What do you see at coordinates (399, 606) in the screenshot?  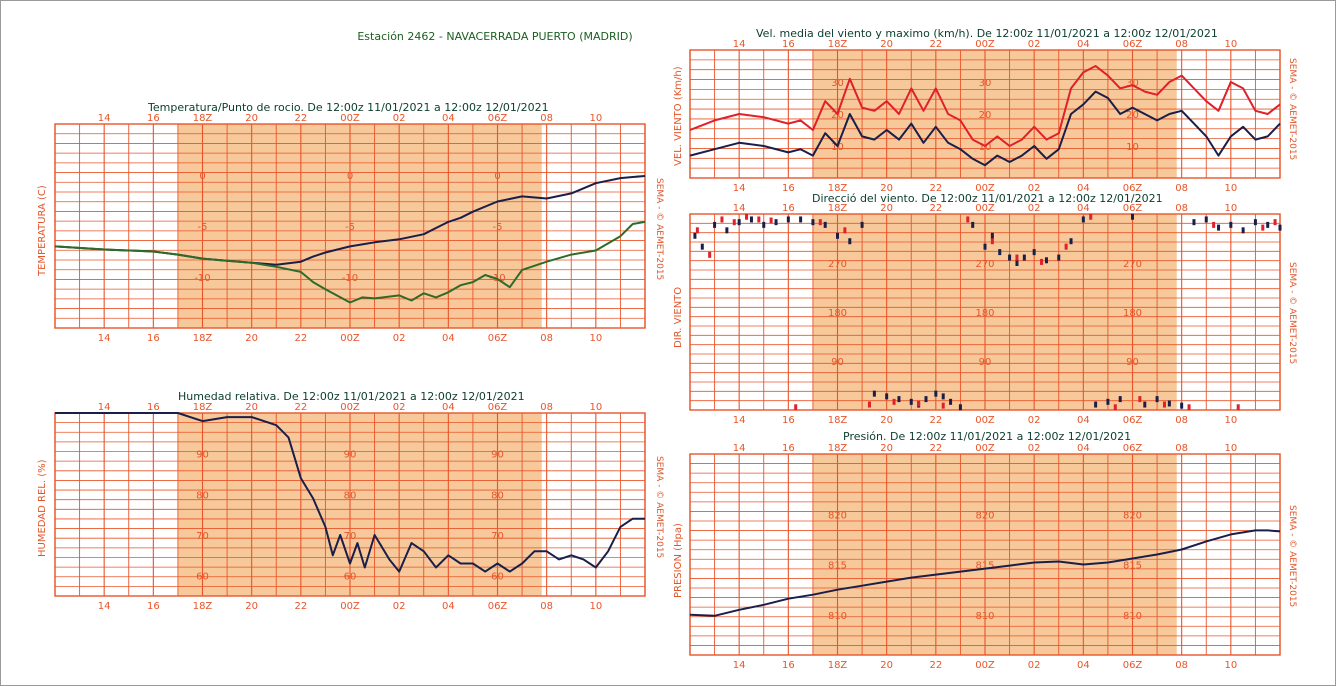 I see `humidity-x-tick-label-bottom: 02` at bounding box center [399, 606].